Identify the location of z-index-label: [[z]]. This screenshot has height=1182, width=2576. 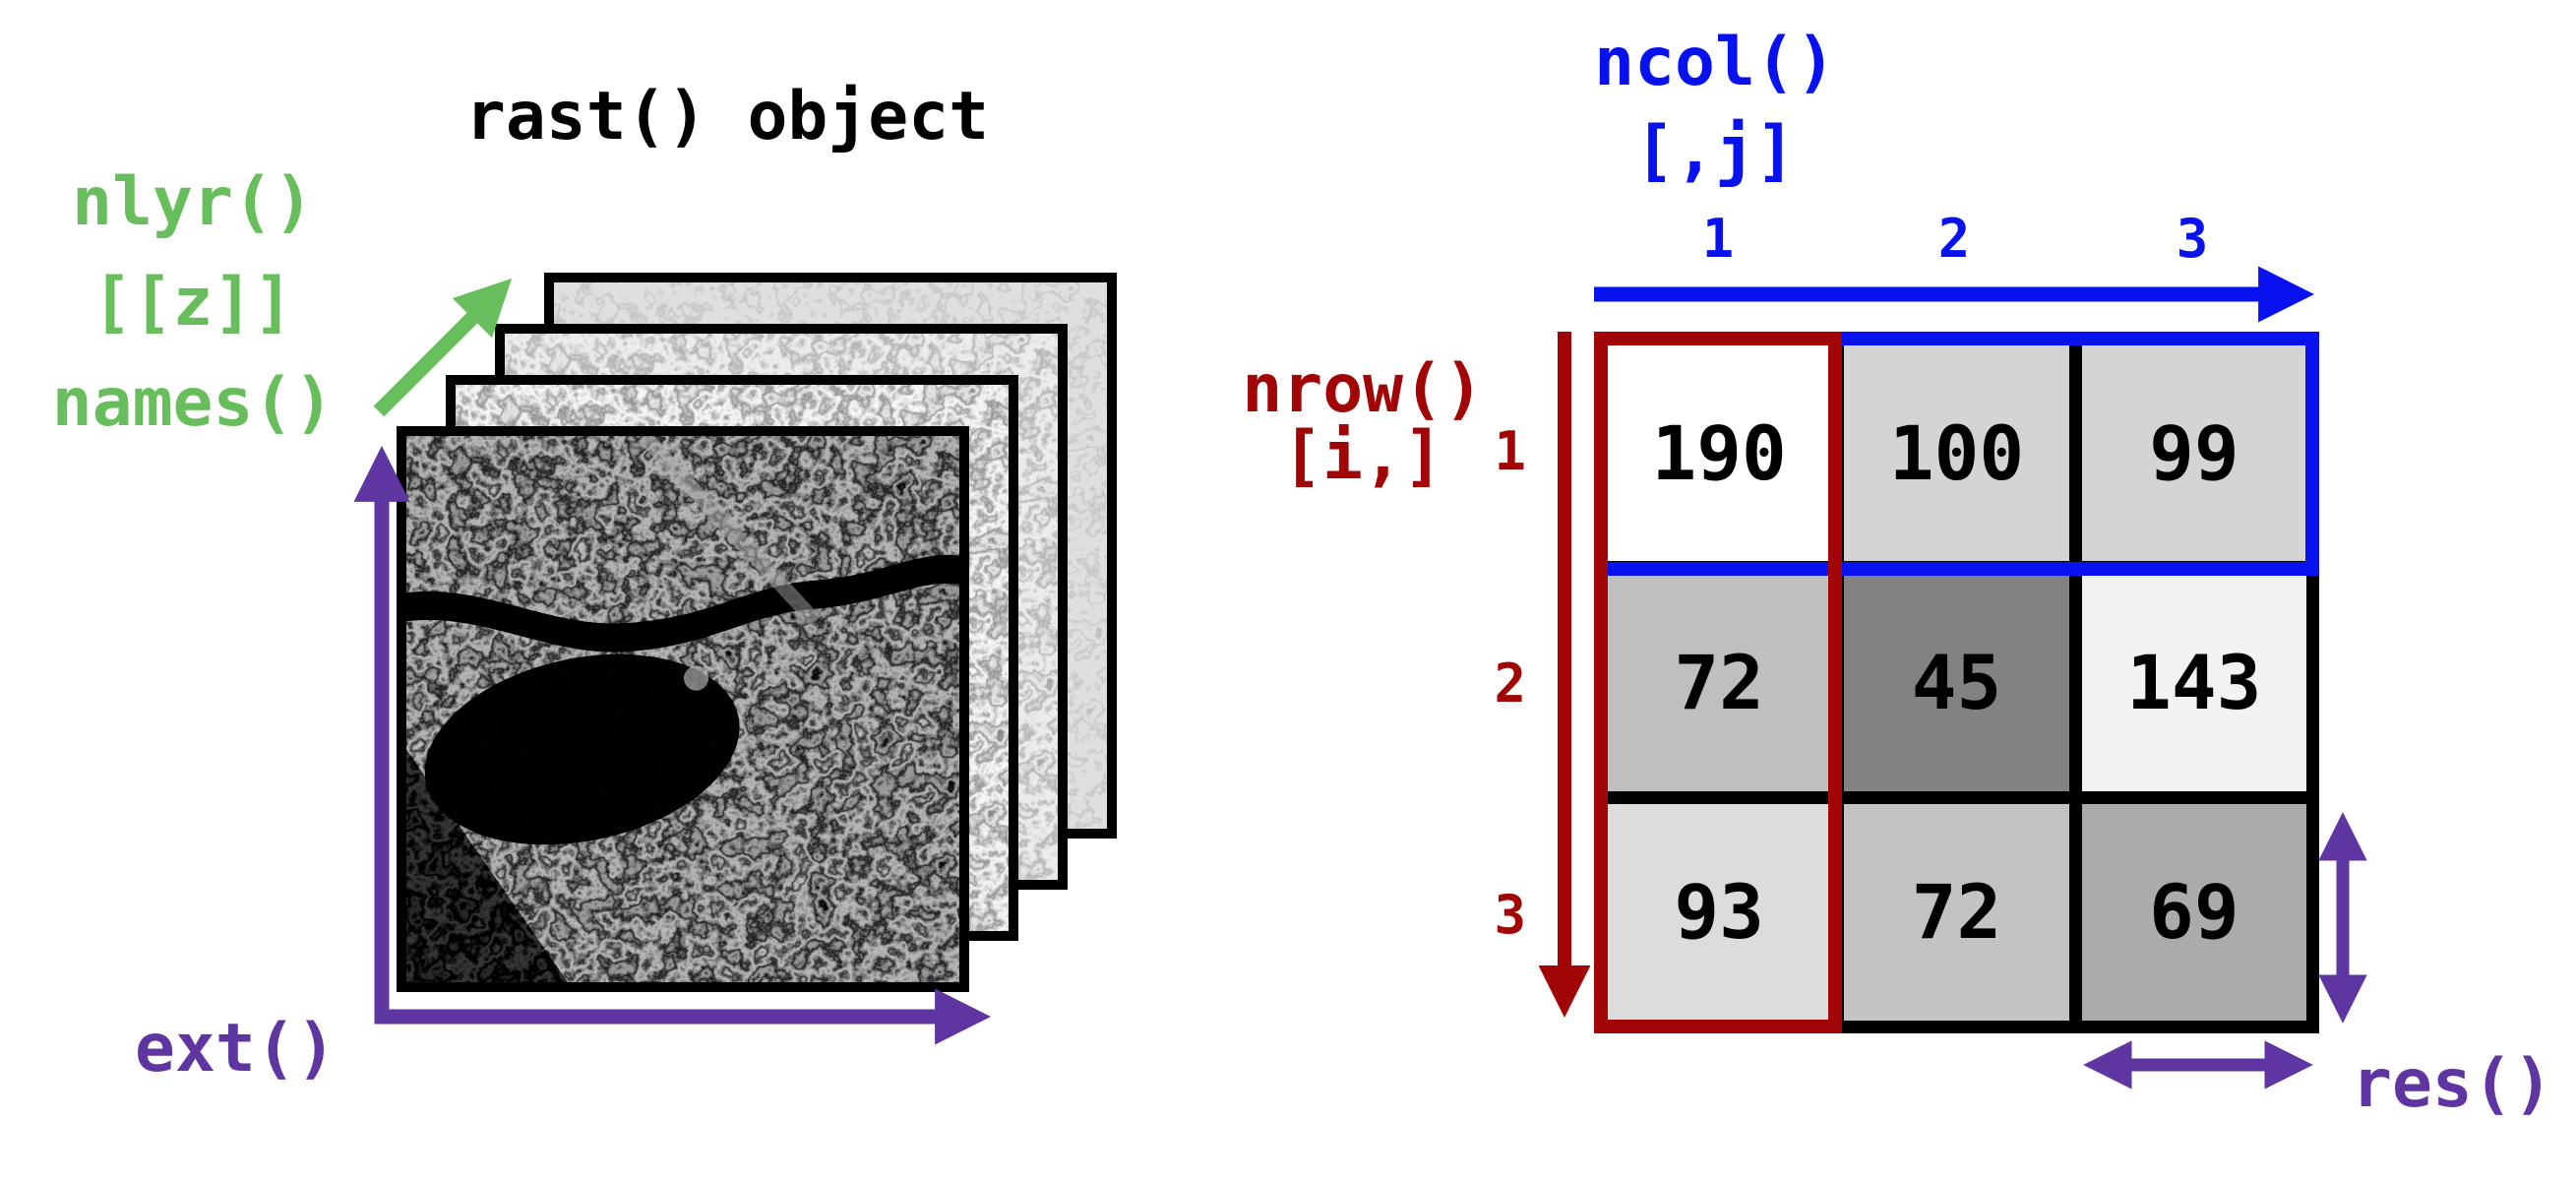
(193, 303).